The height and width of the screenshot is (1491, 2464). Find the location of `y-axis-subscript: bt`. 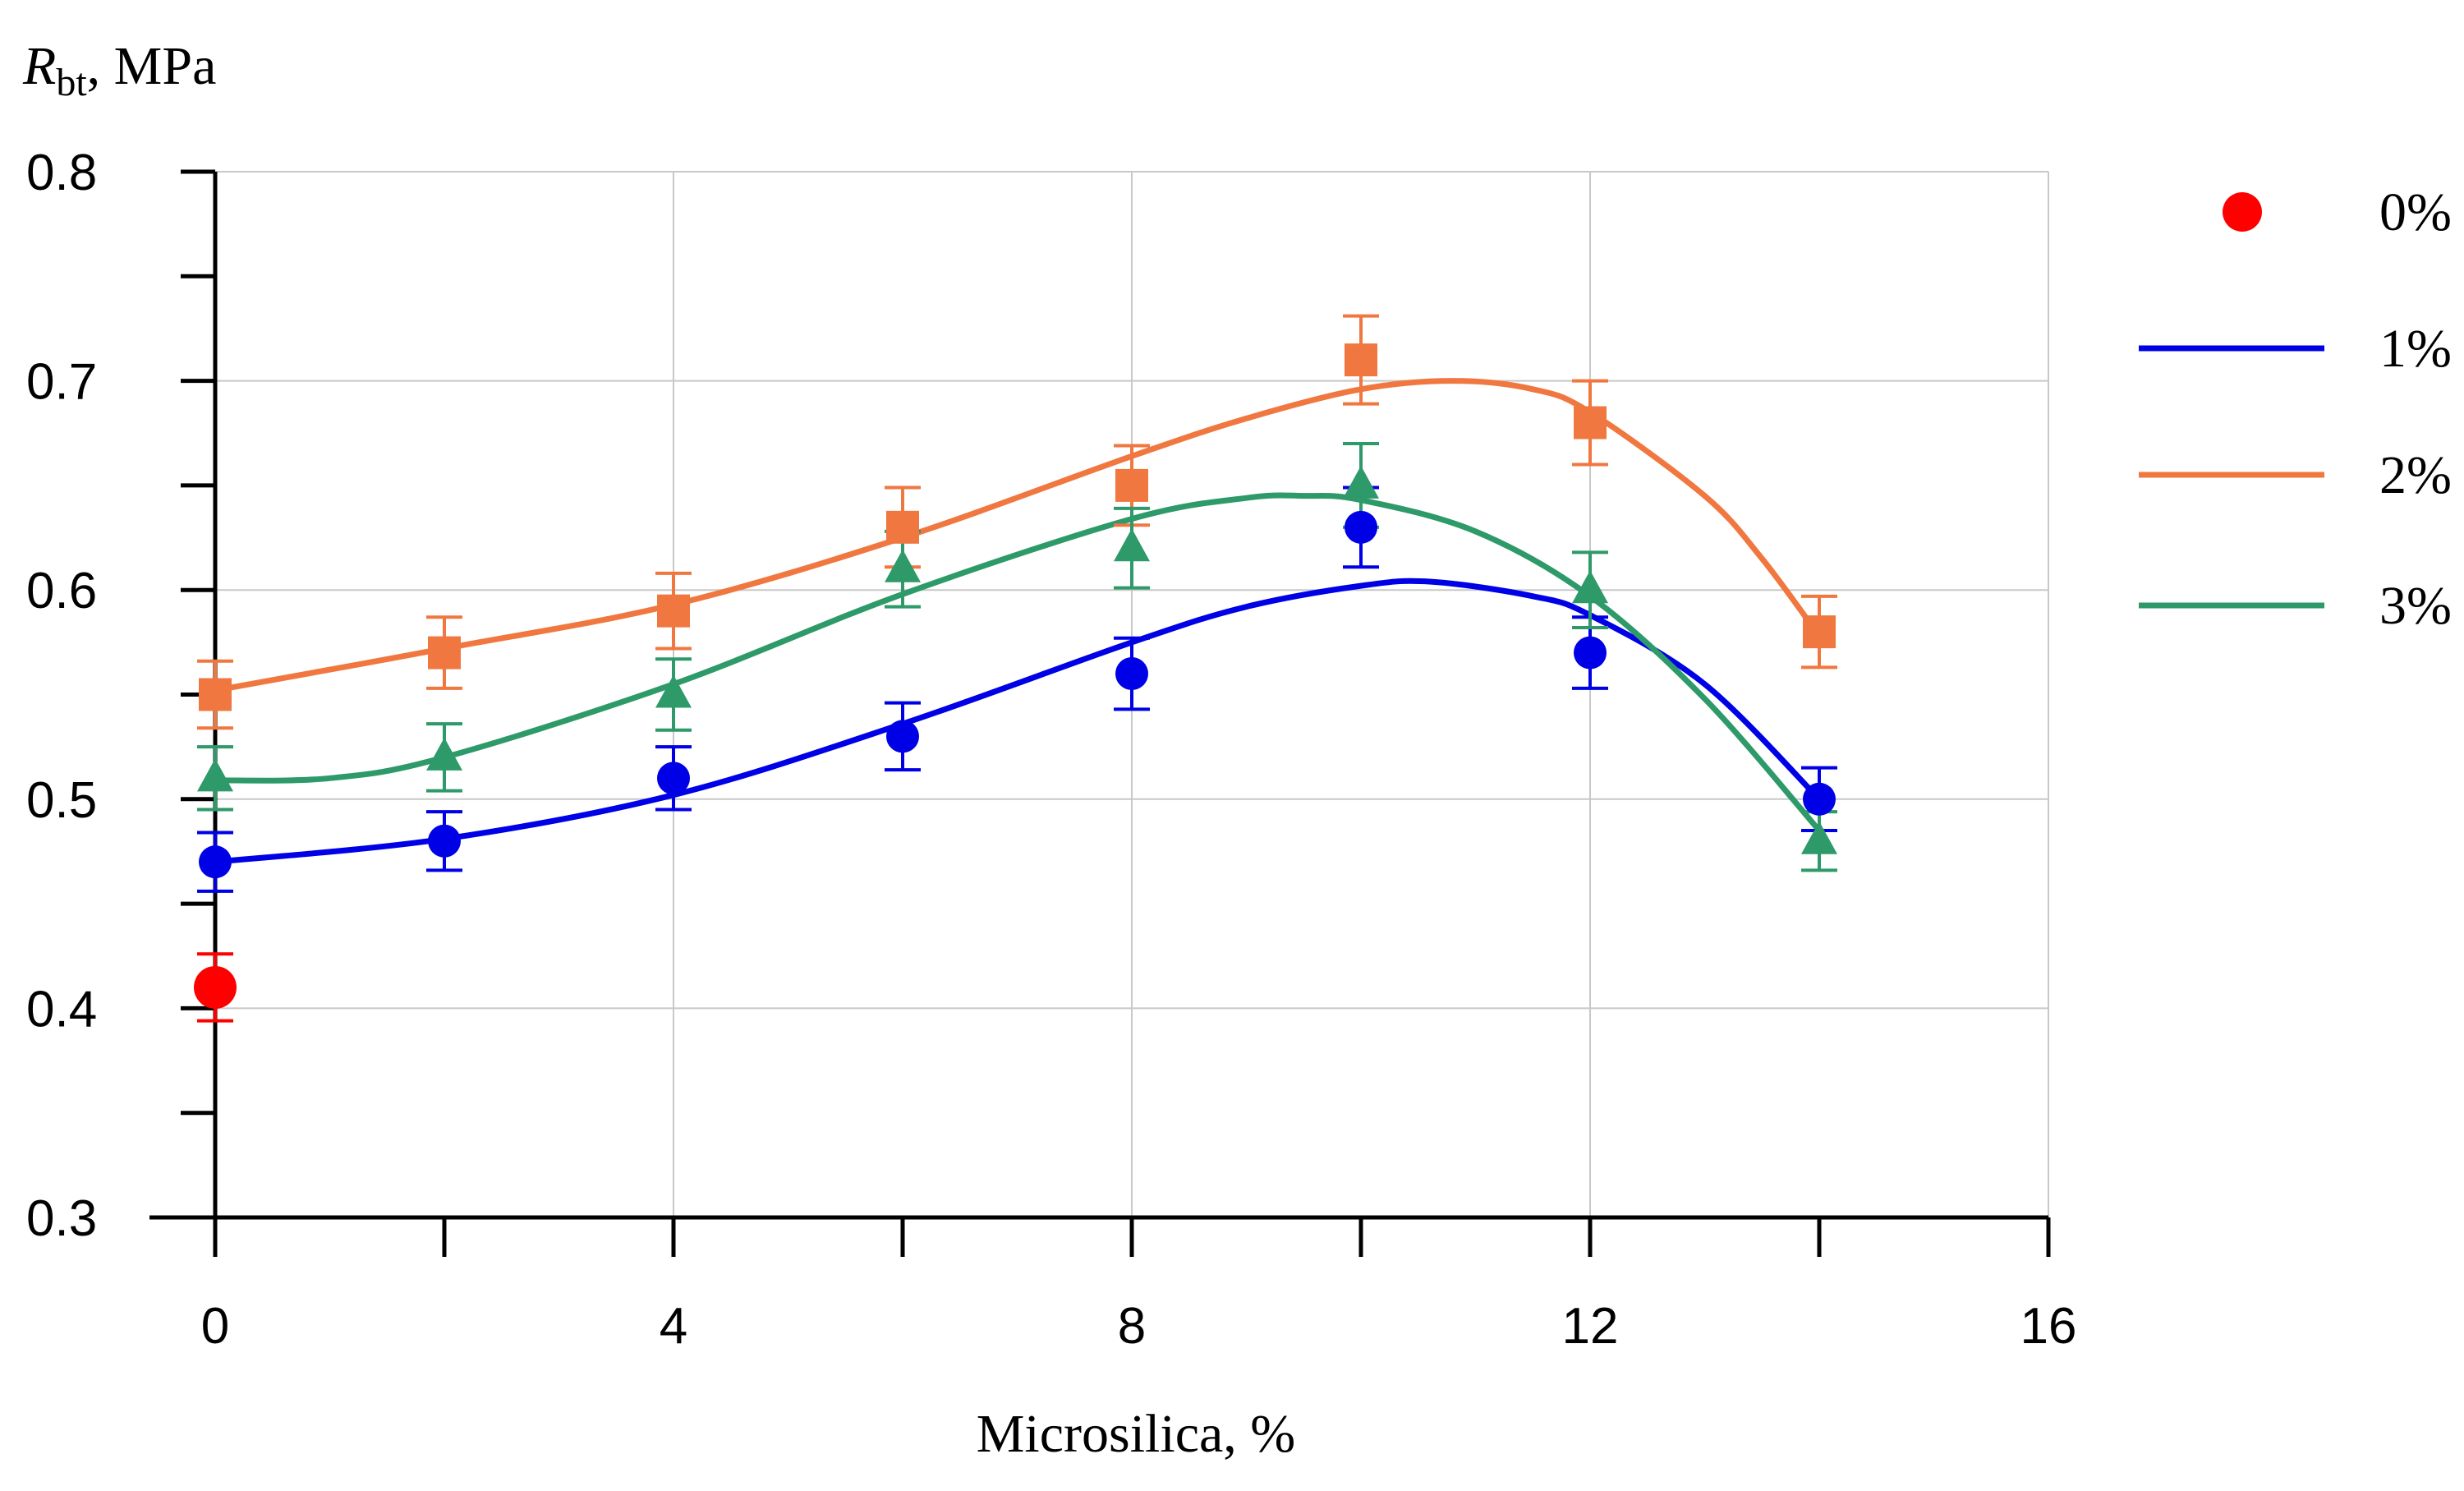

y-axis-subscript: bt is located at coordinates (71, 82).